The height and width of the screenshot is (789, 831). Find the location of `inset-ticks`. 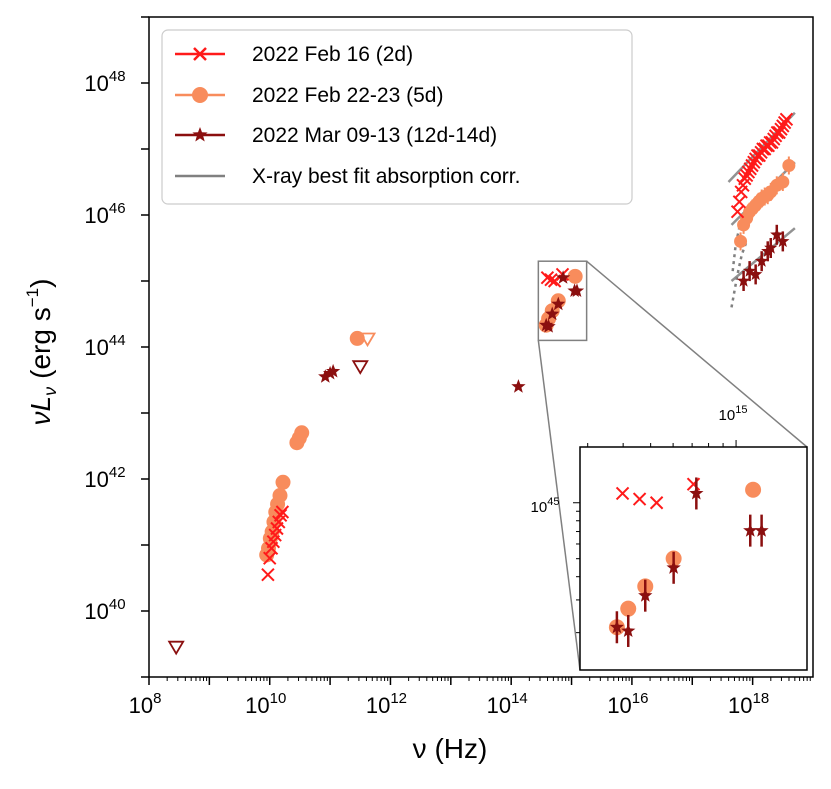

inset-ticks is located at coordinates (655, 537).